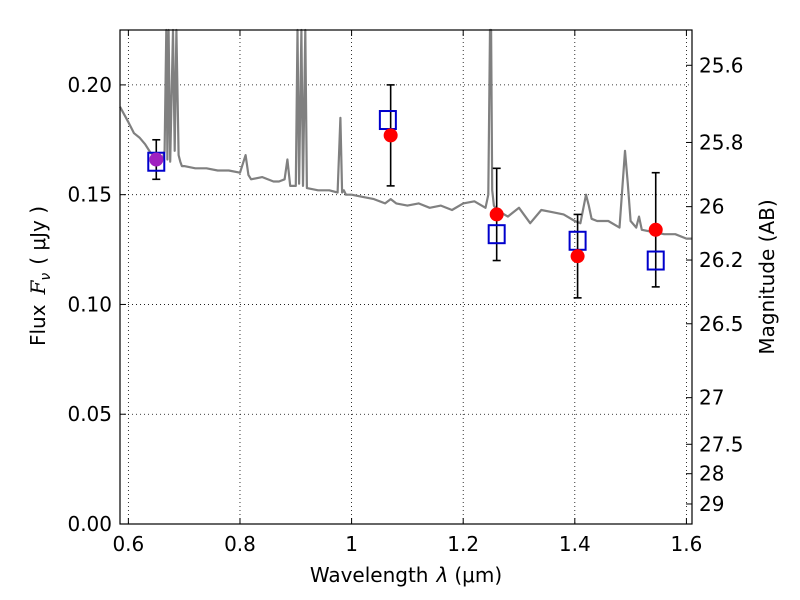  What do you see at coordinates (721, 260) in the screenshot?
I see `y2-tick-label: 26.2` at bounding box center [721, 260].